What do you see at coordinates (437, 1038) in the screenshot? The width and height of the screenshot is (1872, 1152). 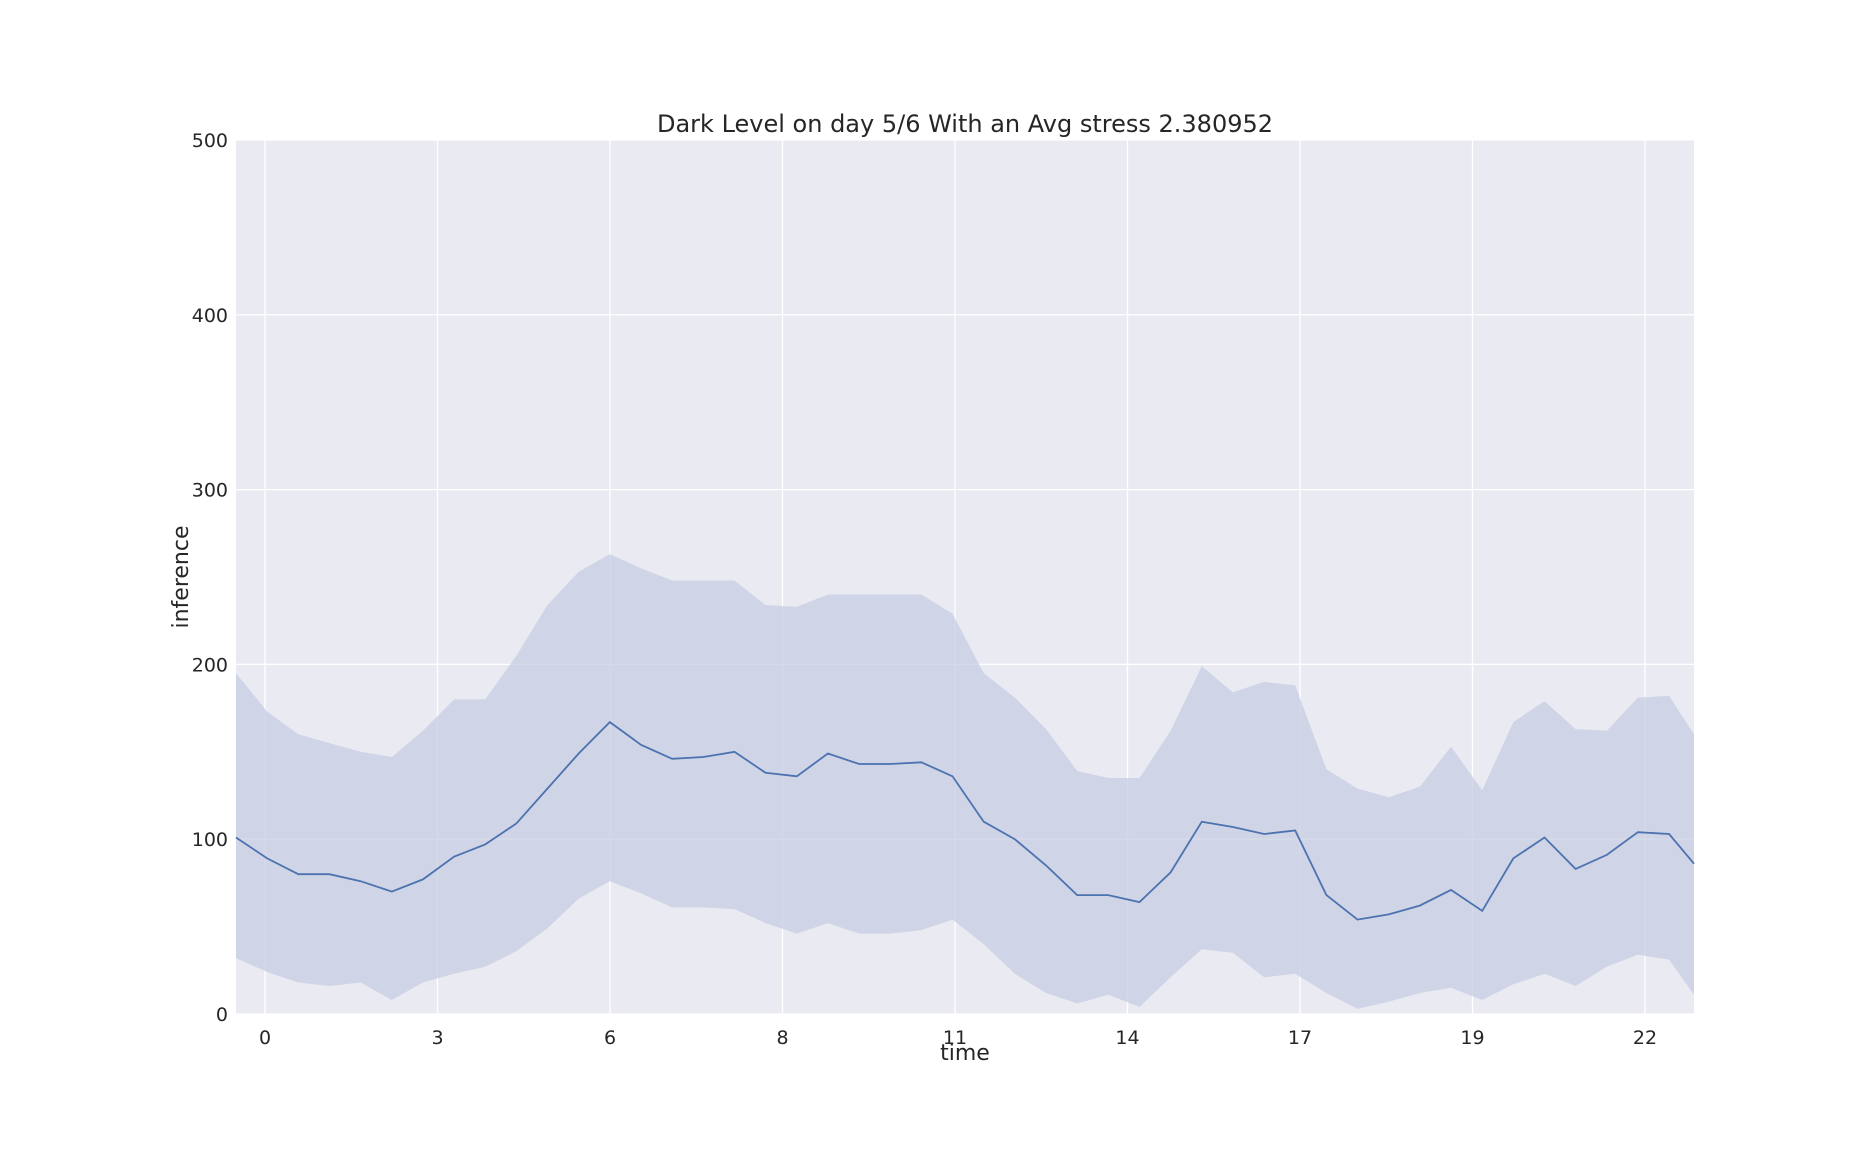 I see `x-tick-label: 3` at bounding box center [437, 1038].